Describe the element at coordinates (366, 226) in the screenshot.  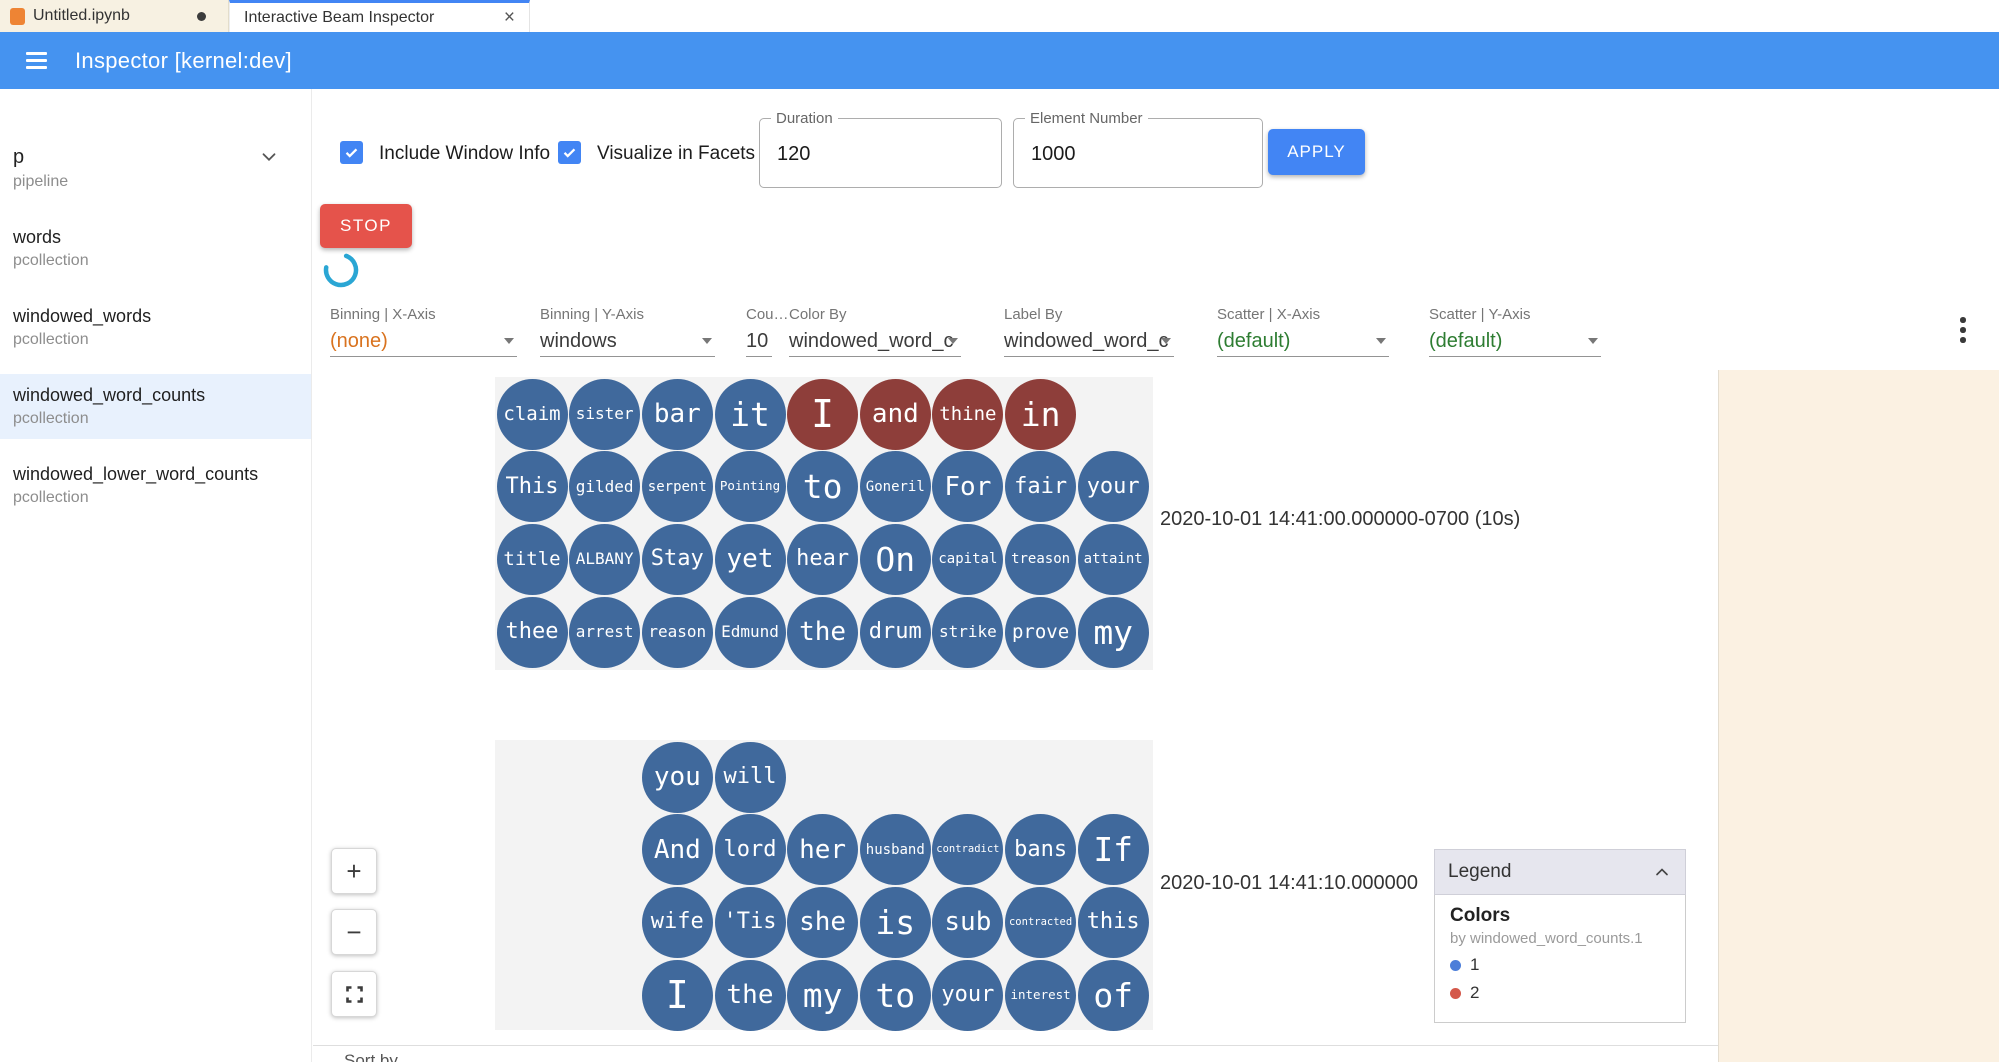
I see `stop-button: STOP` at that location.